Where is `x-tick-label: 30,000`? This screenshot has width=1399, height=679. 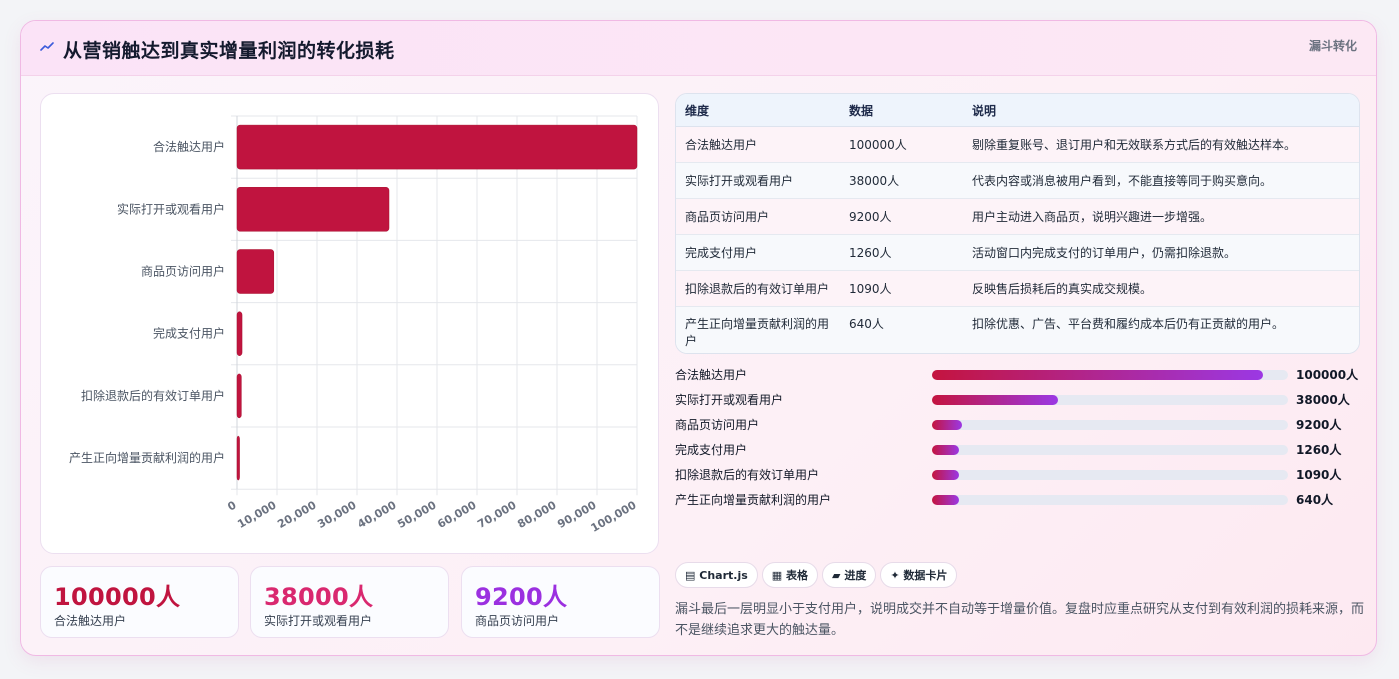
x-tick-label: 30,000 is located at coordinates (337, 514).